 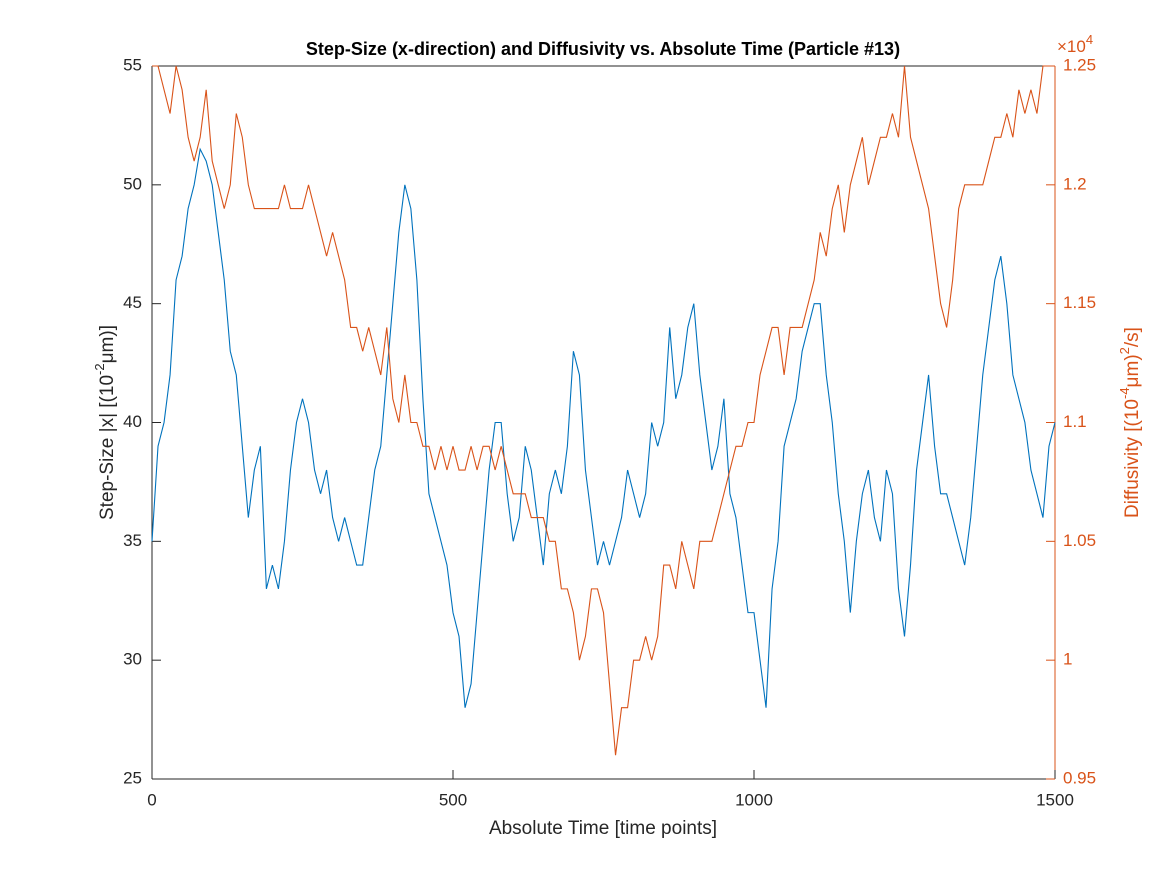 I want to click on y-tick-label: 40, so click(x=132, y=421).